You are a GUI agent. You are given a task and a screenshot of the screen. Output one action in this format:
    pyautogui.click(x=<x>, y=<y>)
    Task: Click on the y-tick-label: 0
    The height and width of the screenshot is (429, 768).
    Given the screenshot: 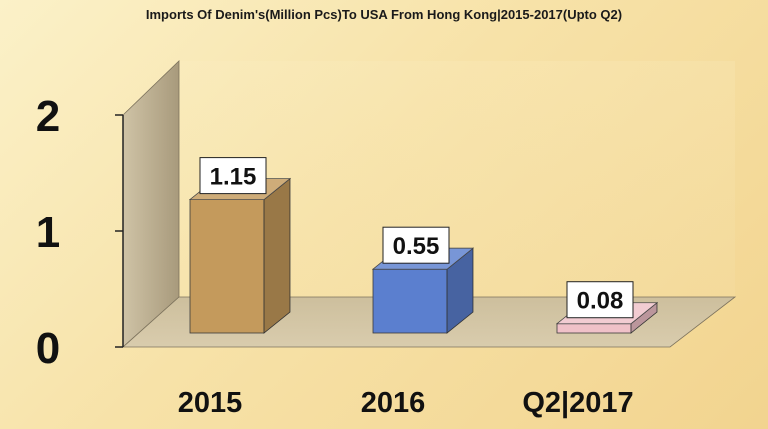 What is the action you would take?
    pyautogui.click(x=48, y=348)
    